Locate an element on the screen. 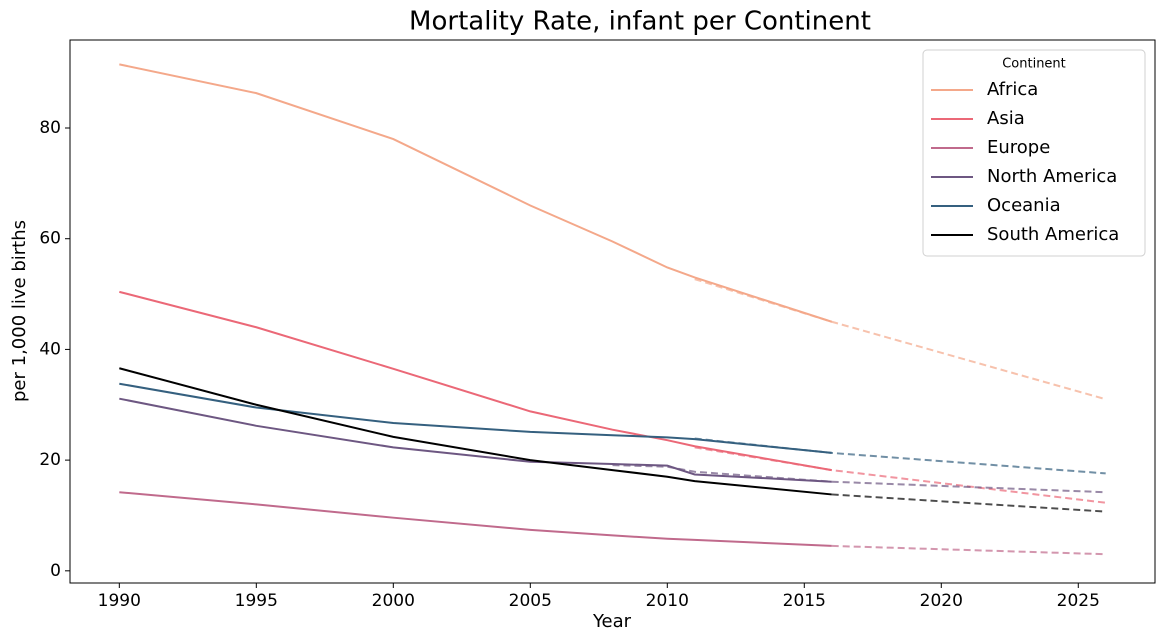  legend-title: Continent is located at coordinates (1034, 64).